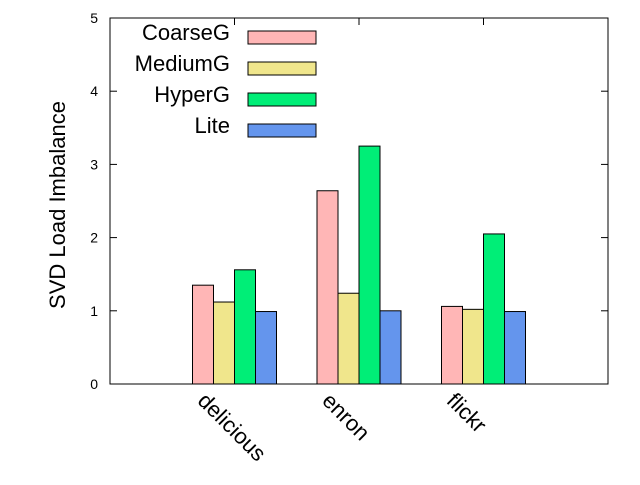 This screenshot has width=640, height=485. Describe the element at coordinates (390, 347) in the screenshot. I see `bar-lite-enron` at that location.